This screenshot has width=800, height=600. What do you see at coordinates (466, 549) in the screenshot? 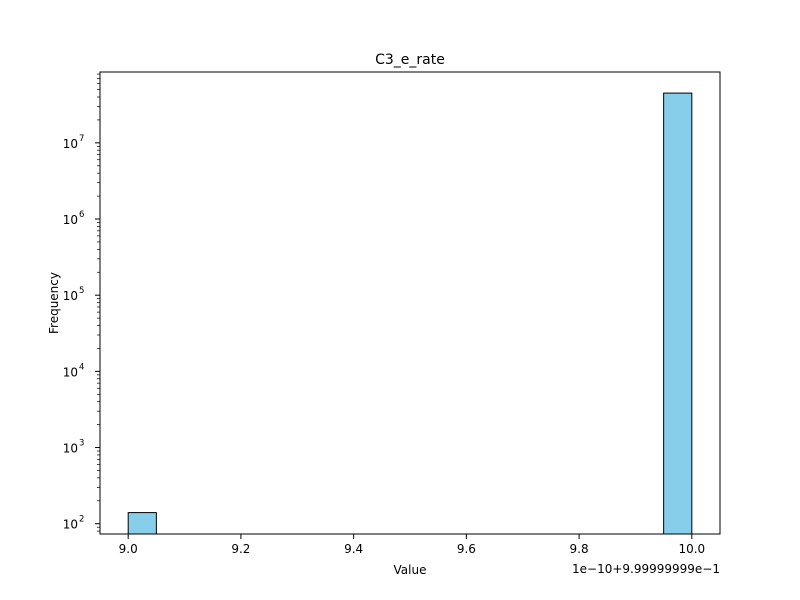
I see `x-tick-label: 9.6` at bounding box center [466, 549].